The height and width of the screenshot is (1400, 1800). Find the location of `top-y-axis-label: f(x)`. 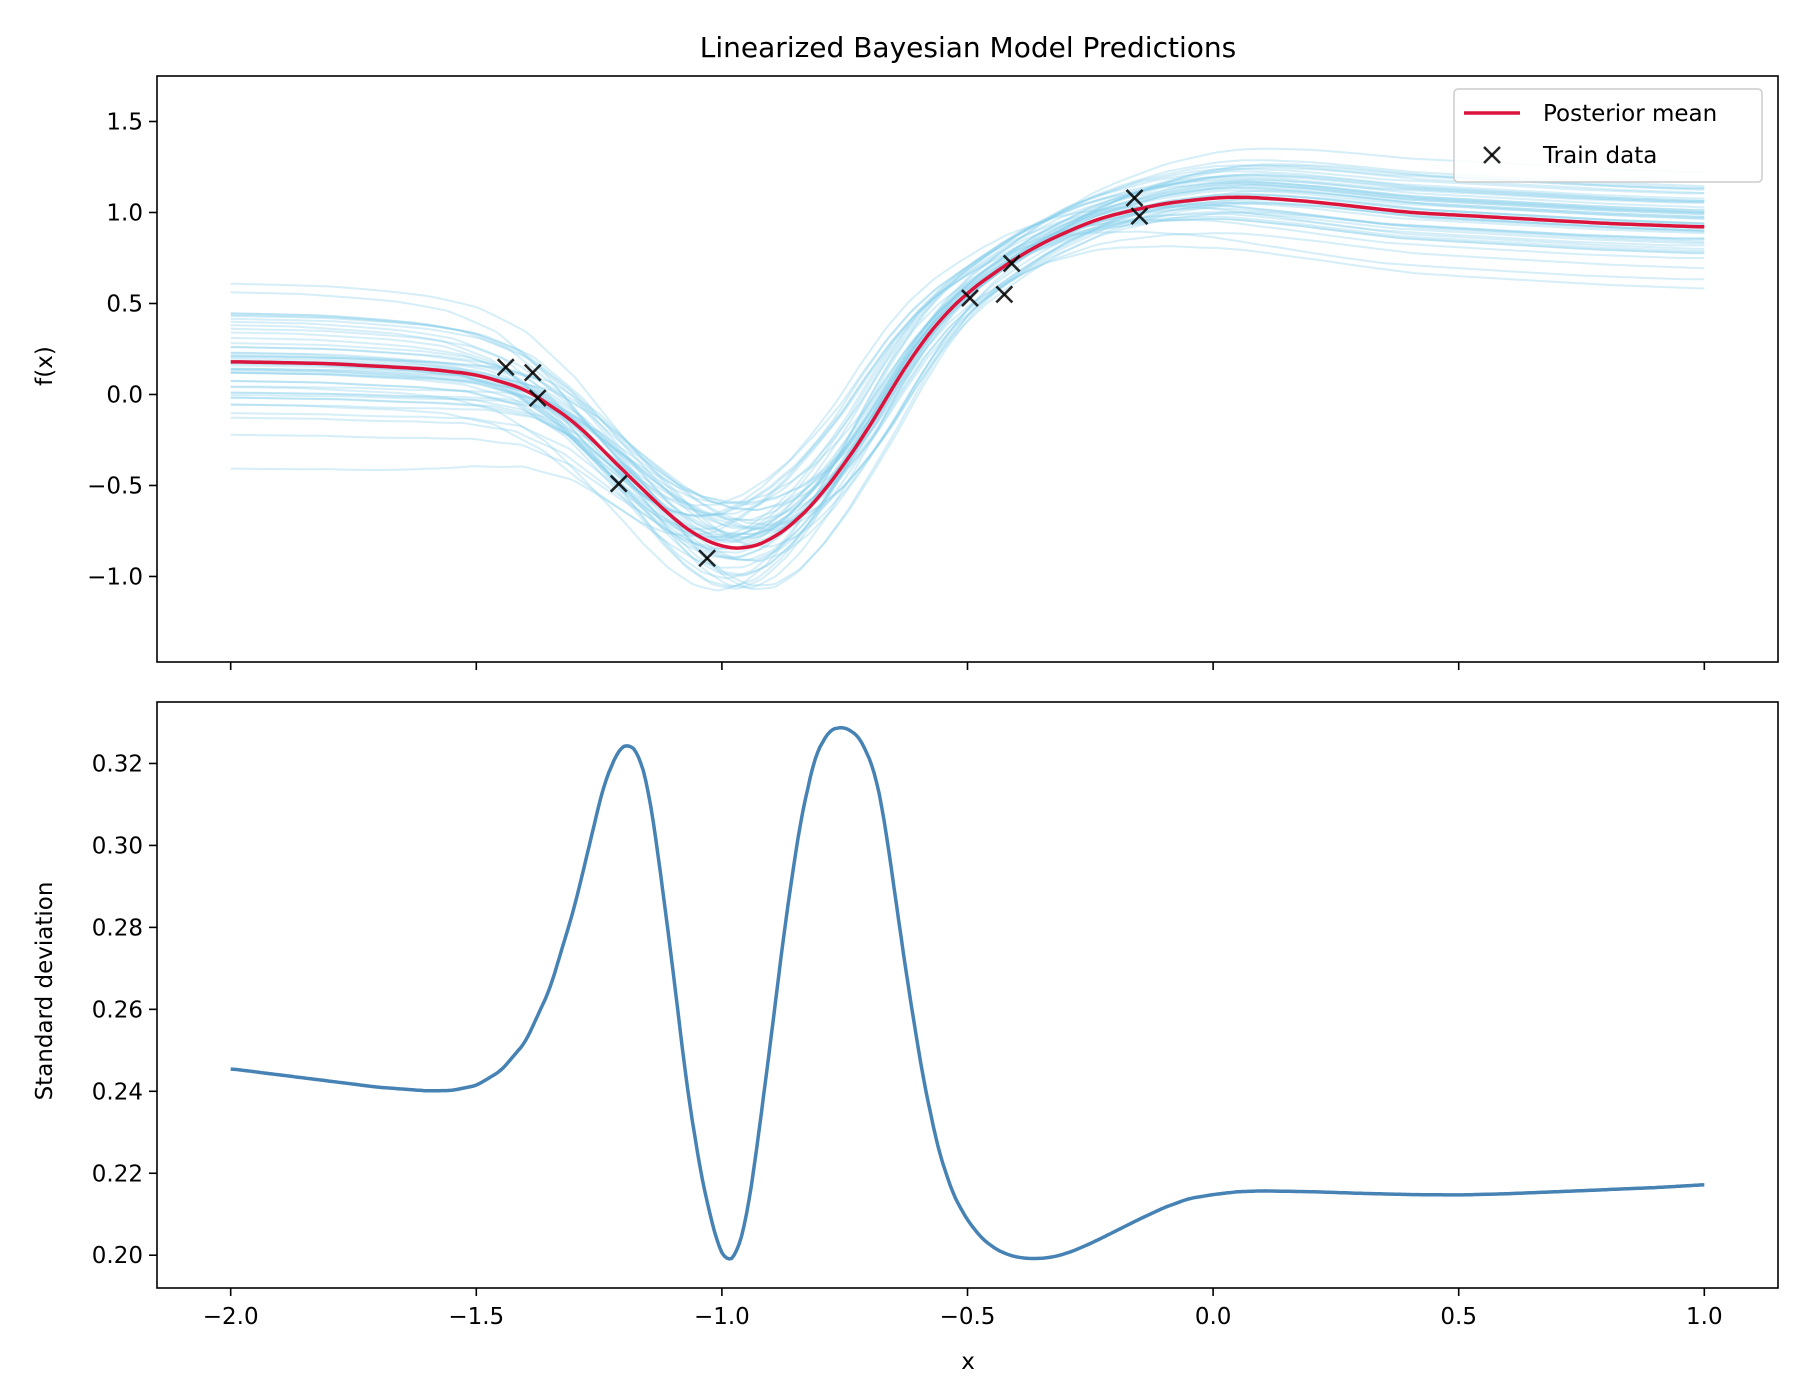

top-y-axis-label: f(x) is located at coordinates (45, 366).